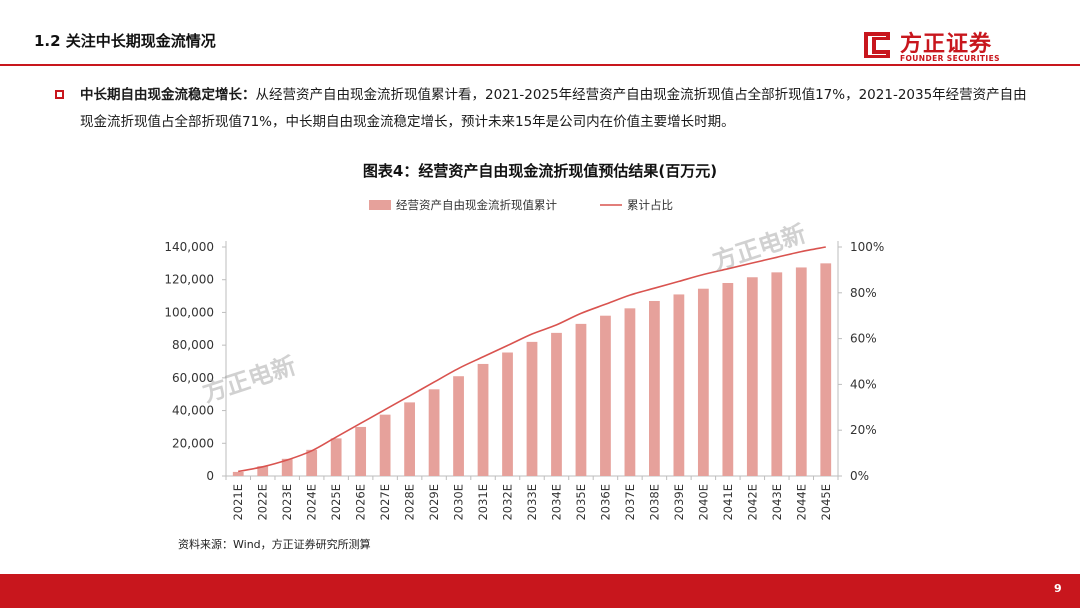 The width and height of the screenshot is (1080, 608). I want to click on y-right-tick-label: 80%, so click(863, 293).